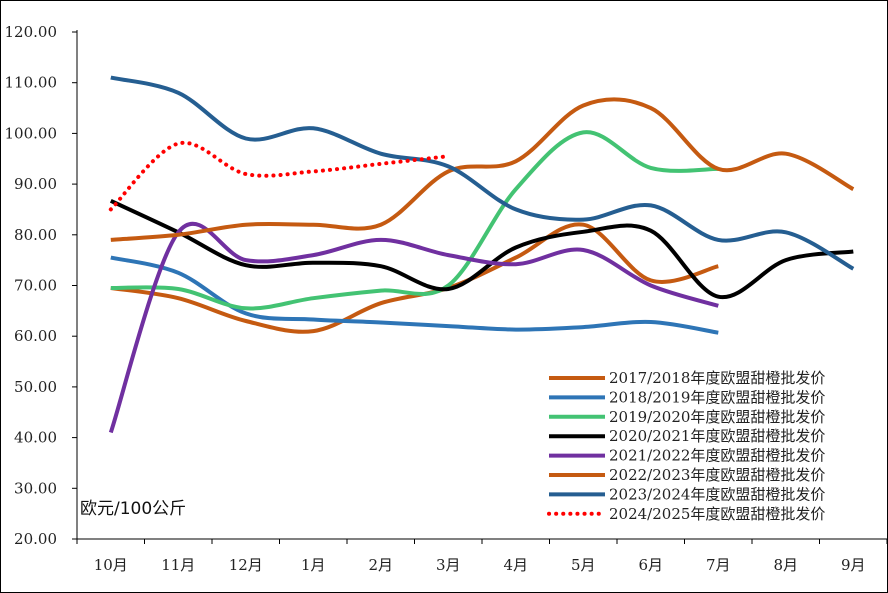  Describe the element at coordinates (31, 83) in the screenshot. I see `y-tick-label: 110.00` at that location.